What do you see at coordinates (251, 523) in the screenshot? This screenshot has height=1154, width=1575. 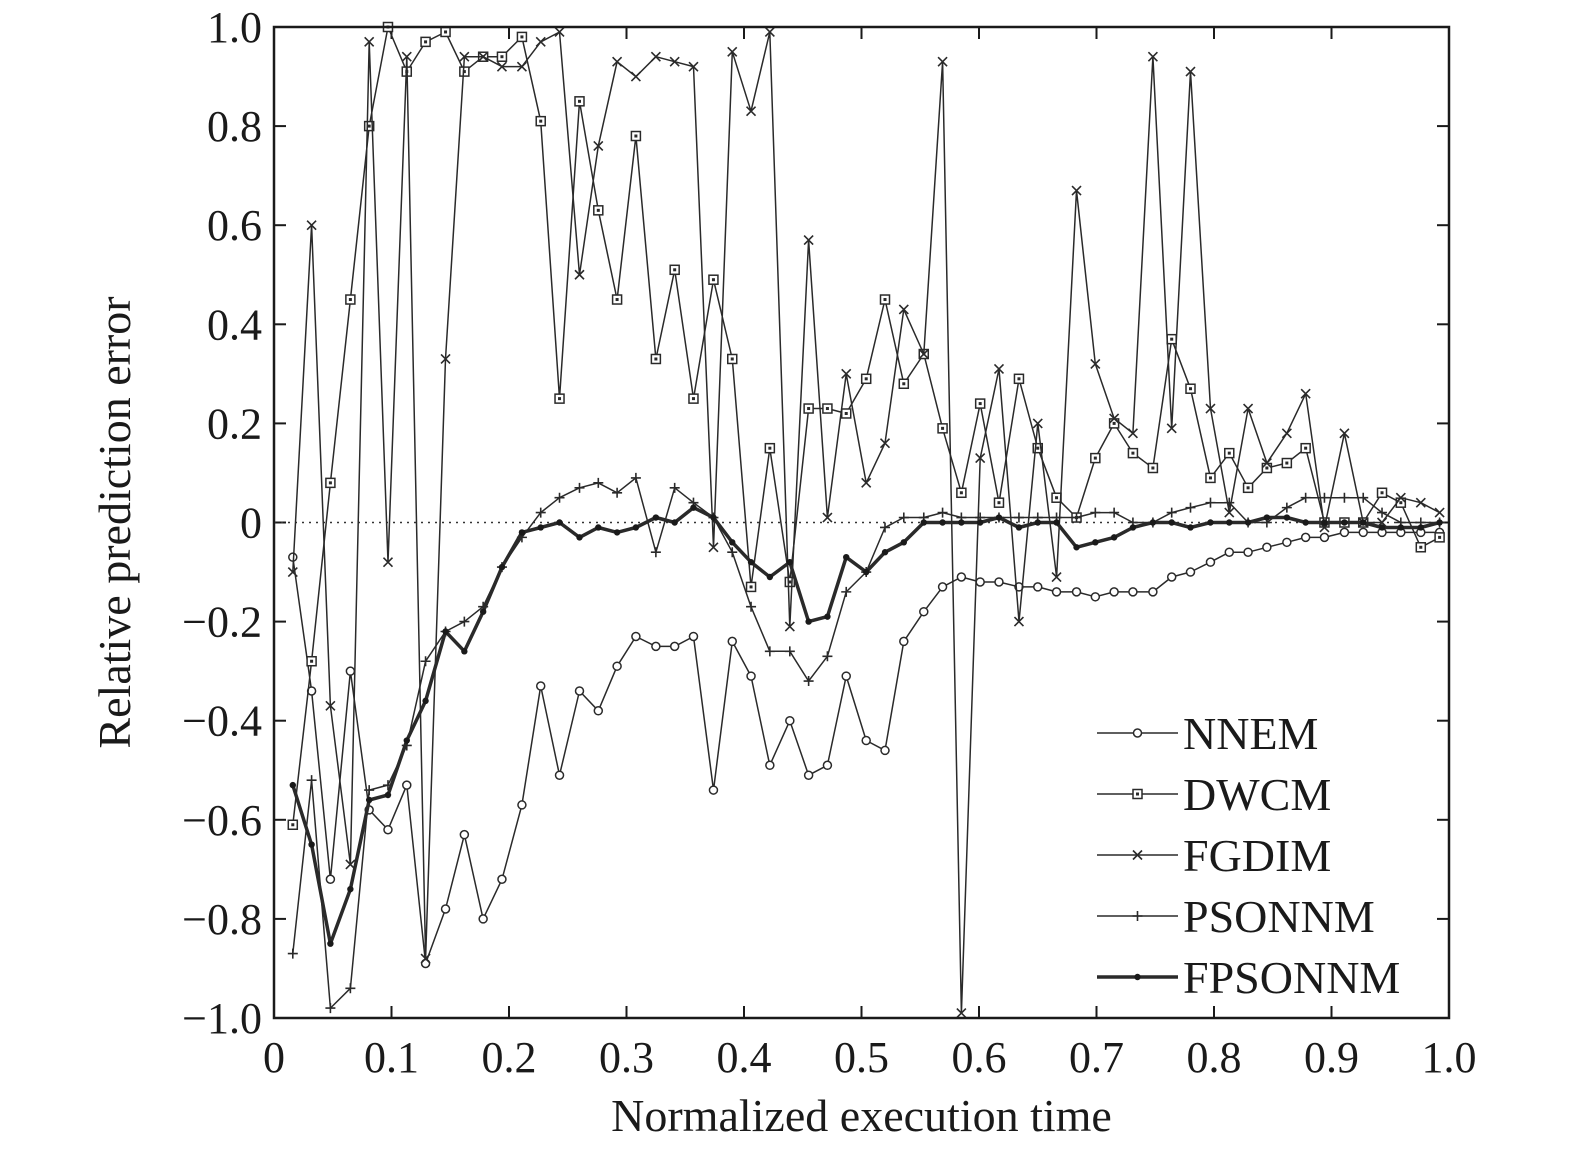 I see `y-tick-label: 0` at bounding box center [251, 523].